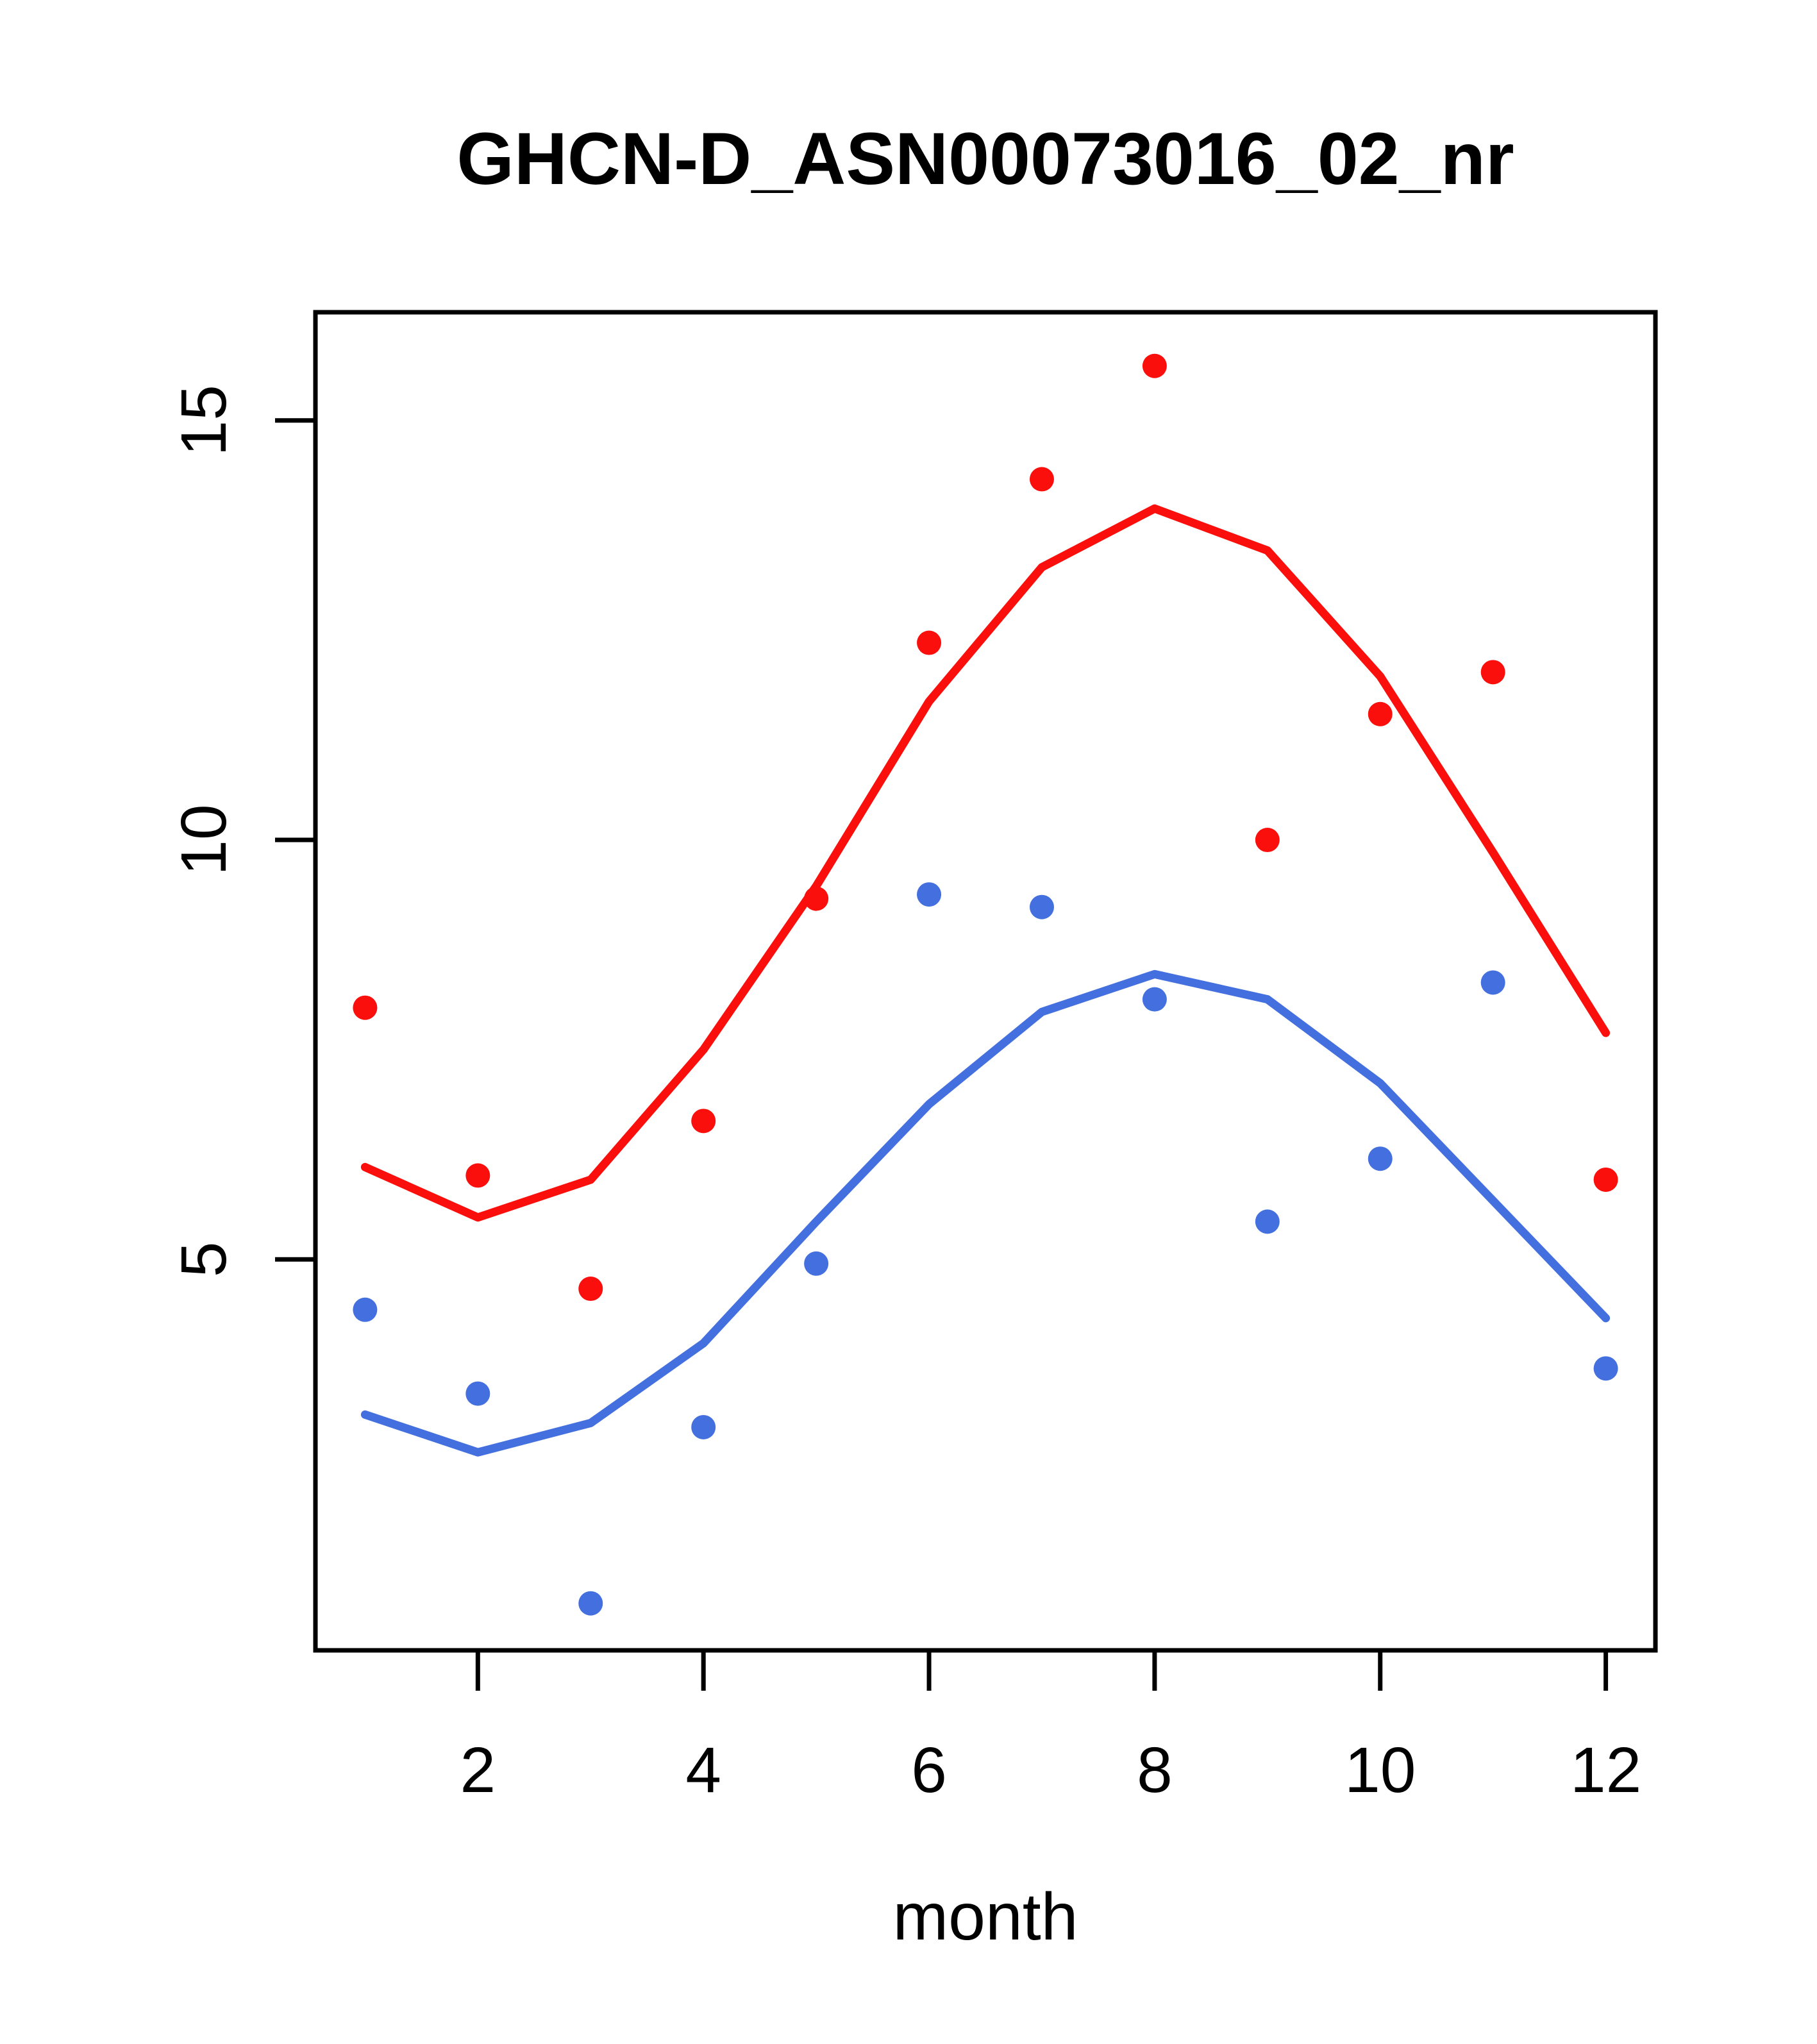 The width and height of the screenshot is (1817, 2044). What do you see at coordinates (1380, 1770) in the screenshot?
I see `x-tick-label: 10` at bounding box center [1380, 1770].